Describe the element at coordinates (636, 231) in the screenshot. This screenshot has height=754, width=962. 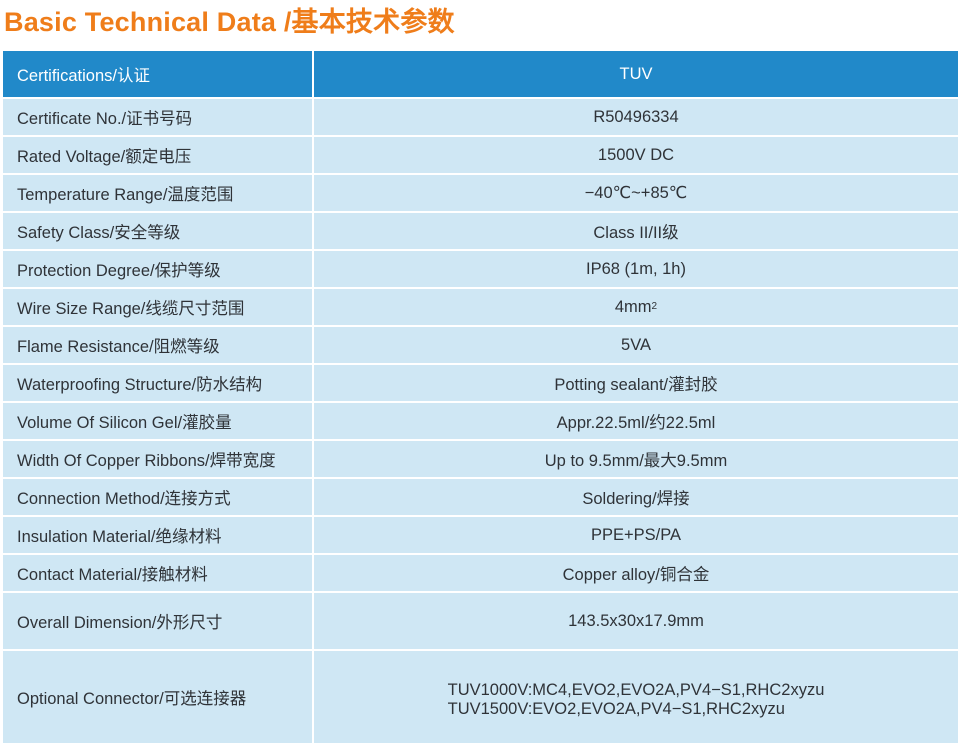
I see `row-value-safety-class: Class II/II级` at that location.